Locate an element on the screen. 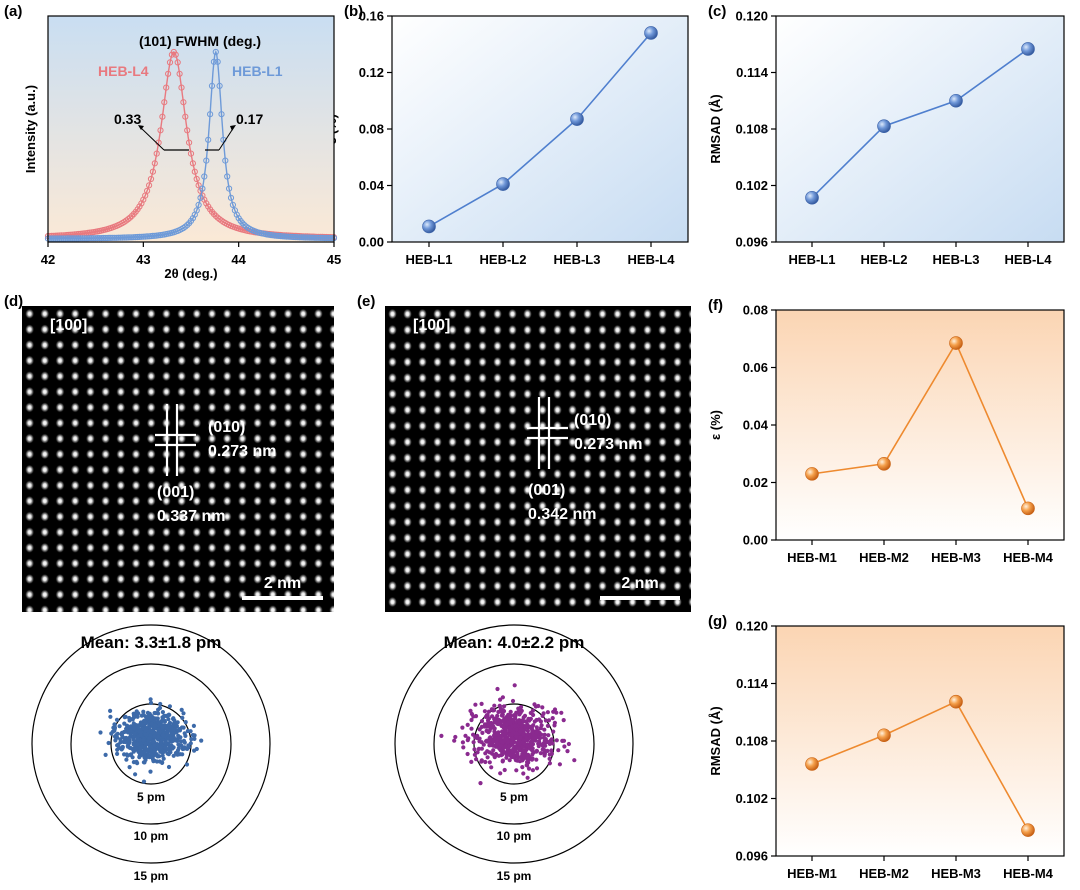 The height and width of the screenshot is (890, 1080). x-tick-label-a: 42 is located at coordinates (48, 259).